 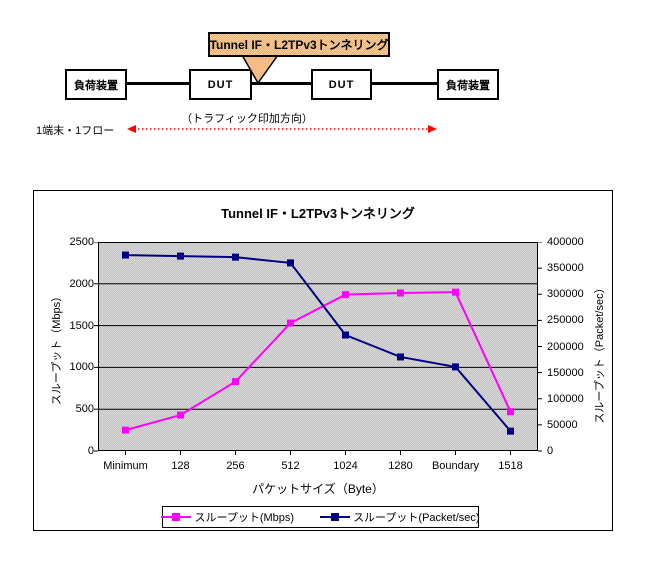 What do you see at coordinates (565, 398) in the screenshot?
I see `y-tick-right-100000: 100000` at bounding box center [565, 398].